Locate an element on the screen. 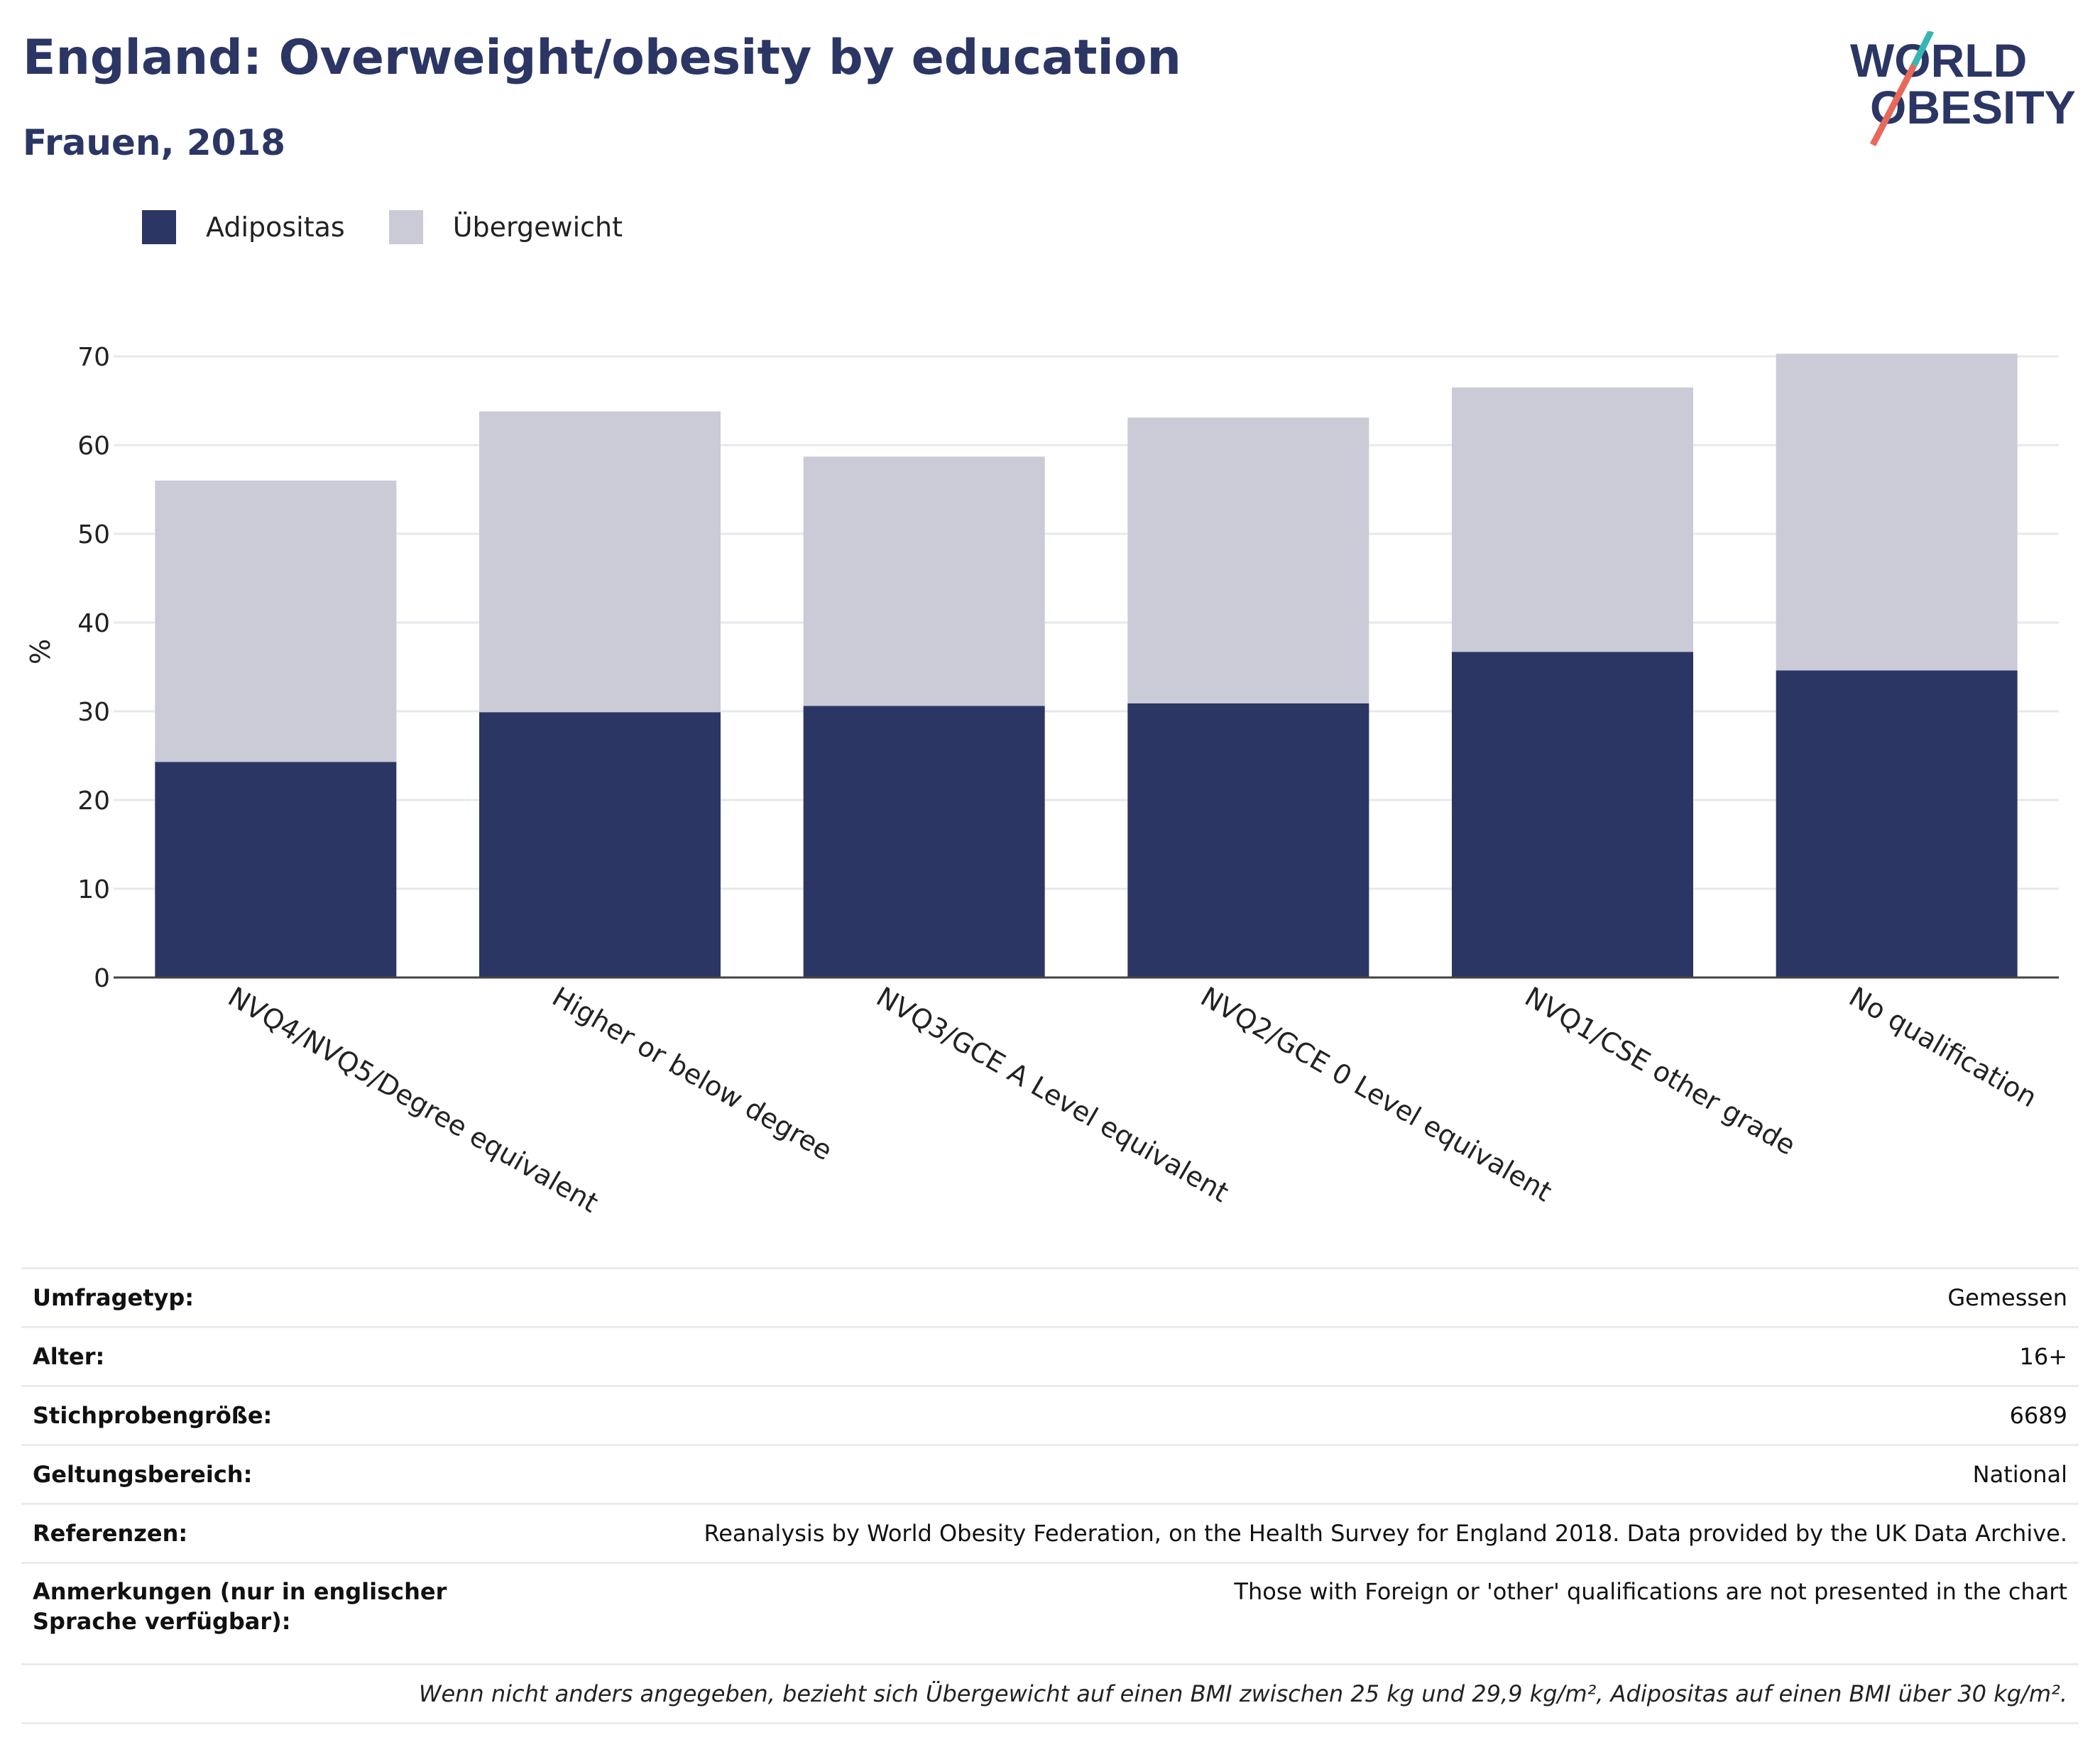 This screenshot has height=1747, width=2100. y-tick-label: 50 is located at coordinates (93, 534).